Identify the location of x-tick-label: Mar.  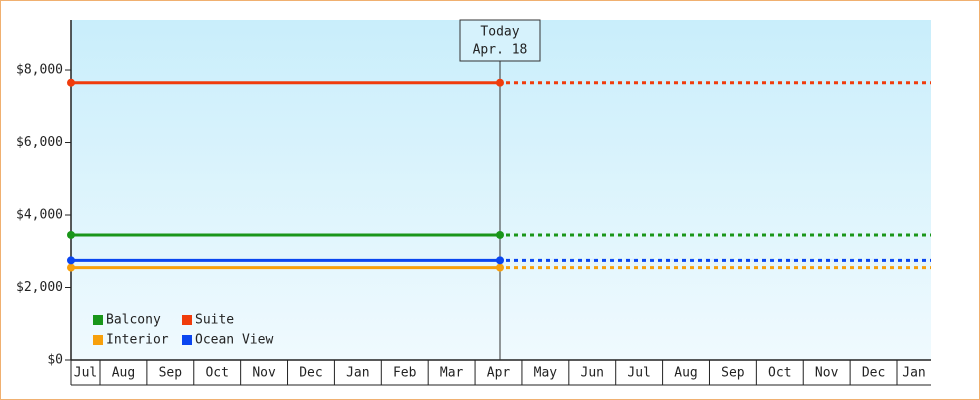
(452, 373).